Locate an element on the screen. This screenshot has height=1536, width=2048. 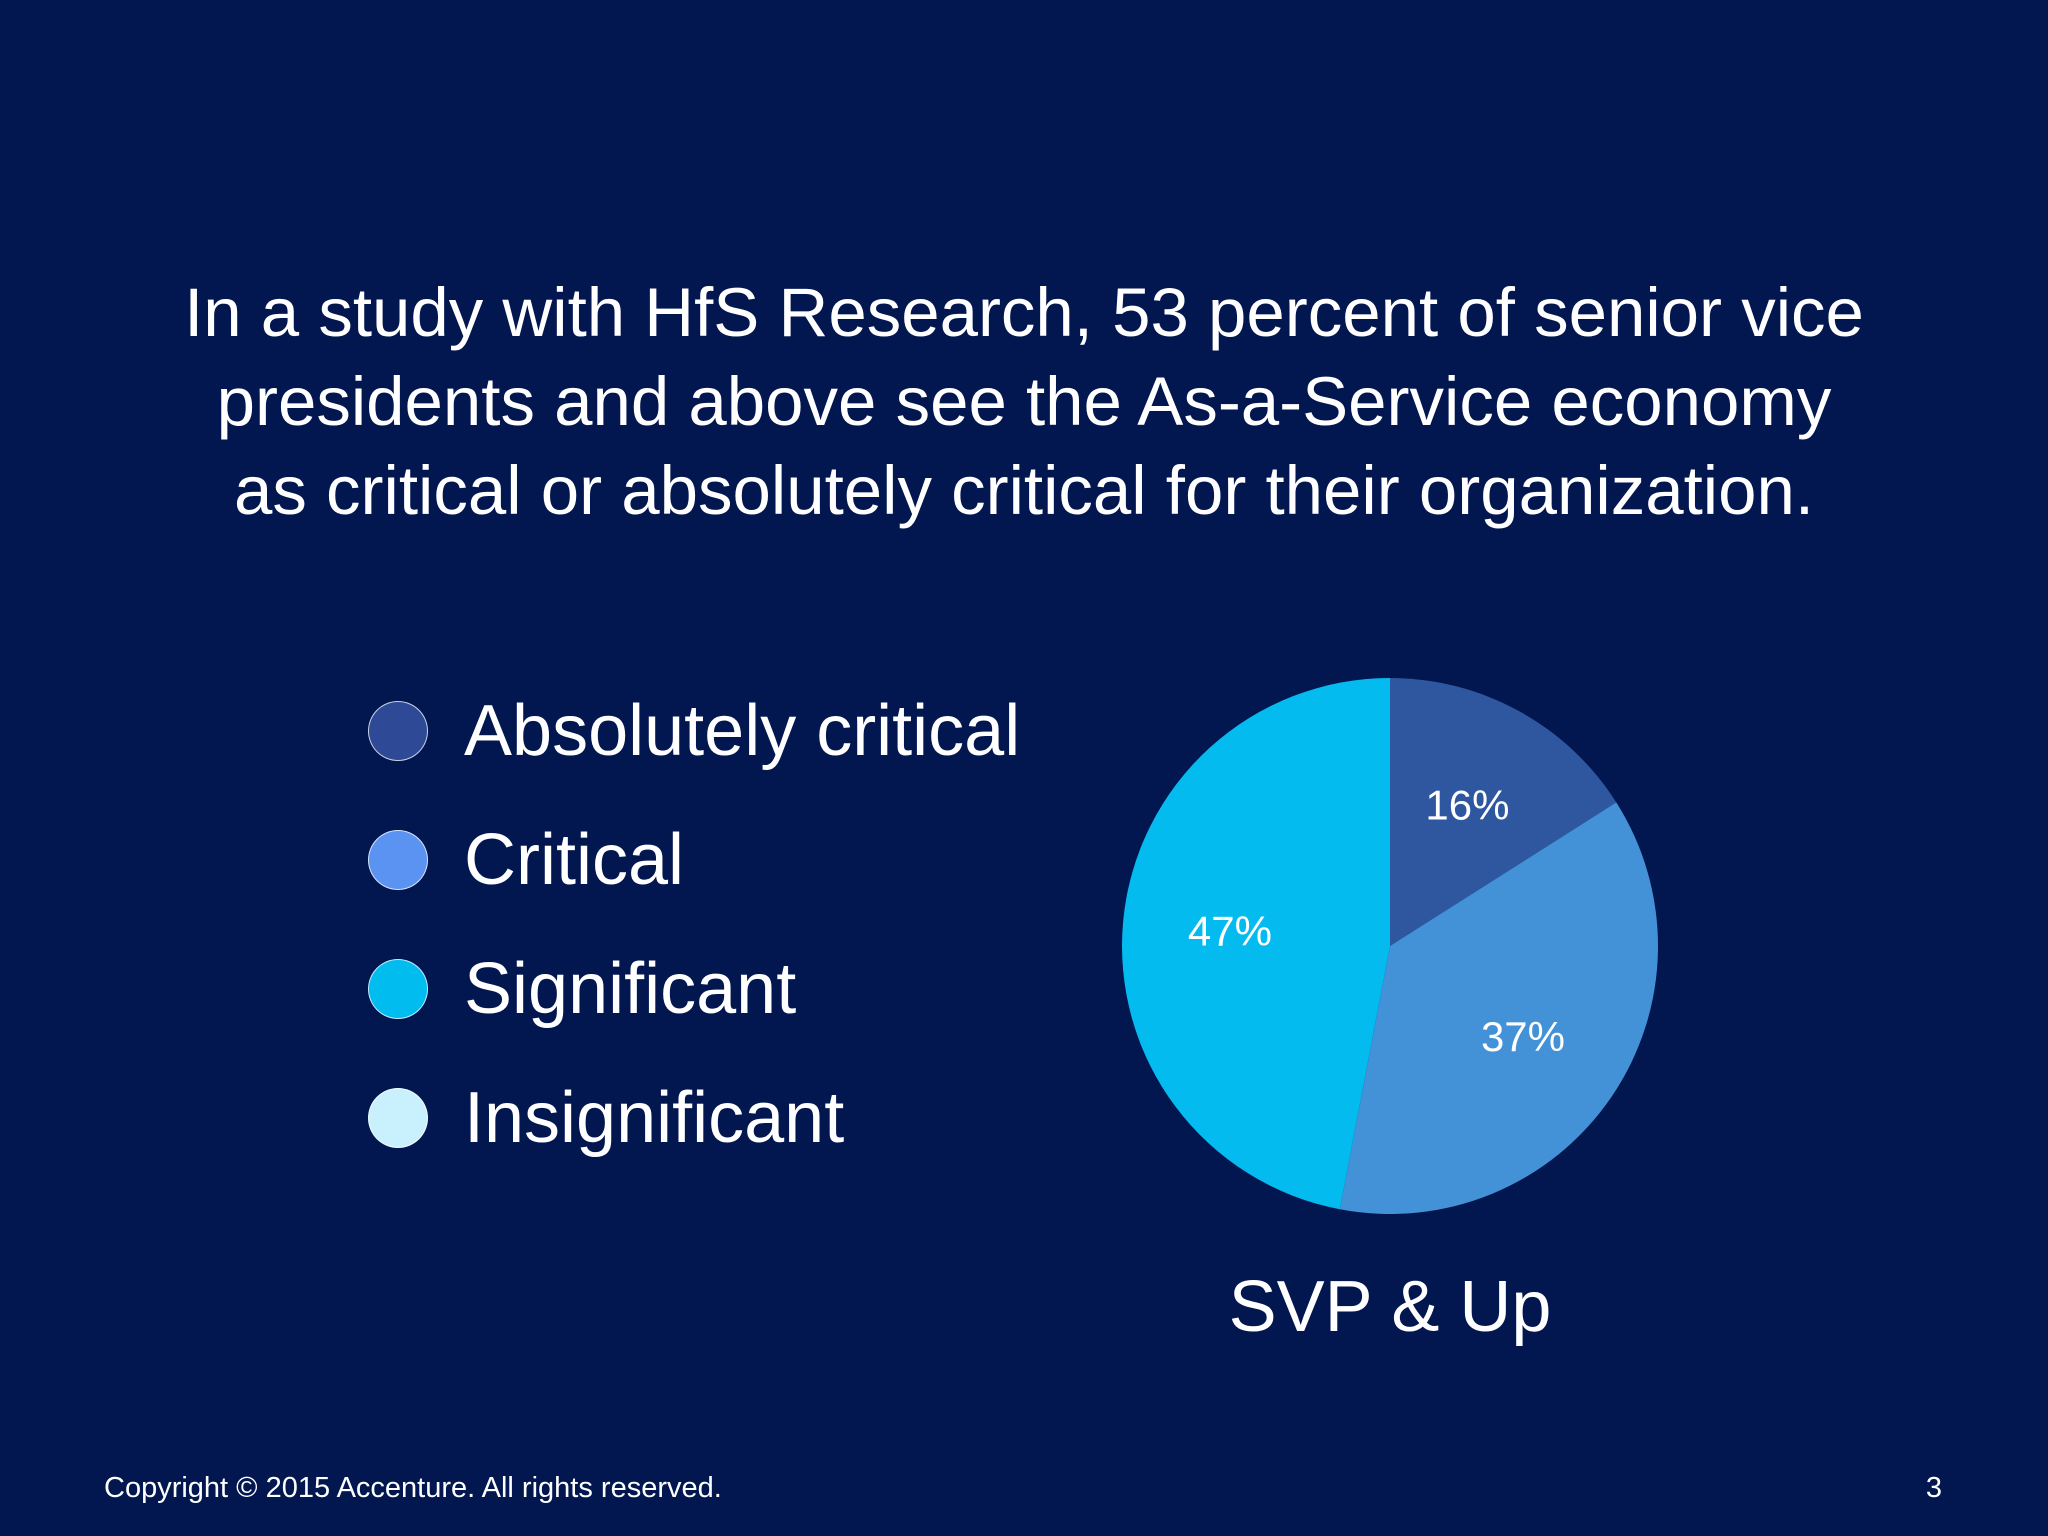
pie-chart: 16% 37% 47% is located at coordinates (1390, 946).